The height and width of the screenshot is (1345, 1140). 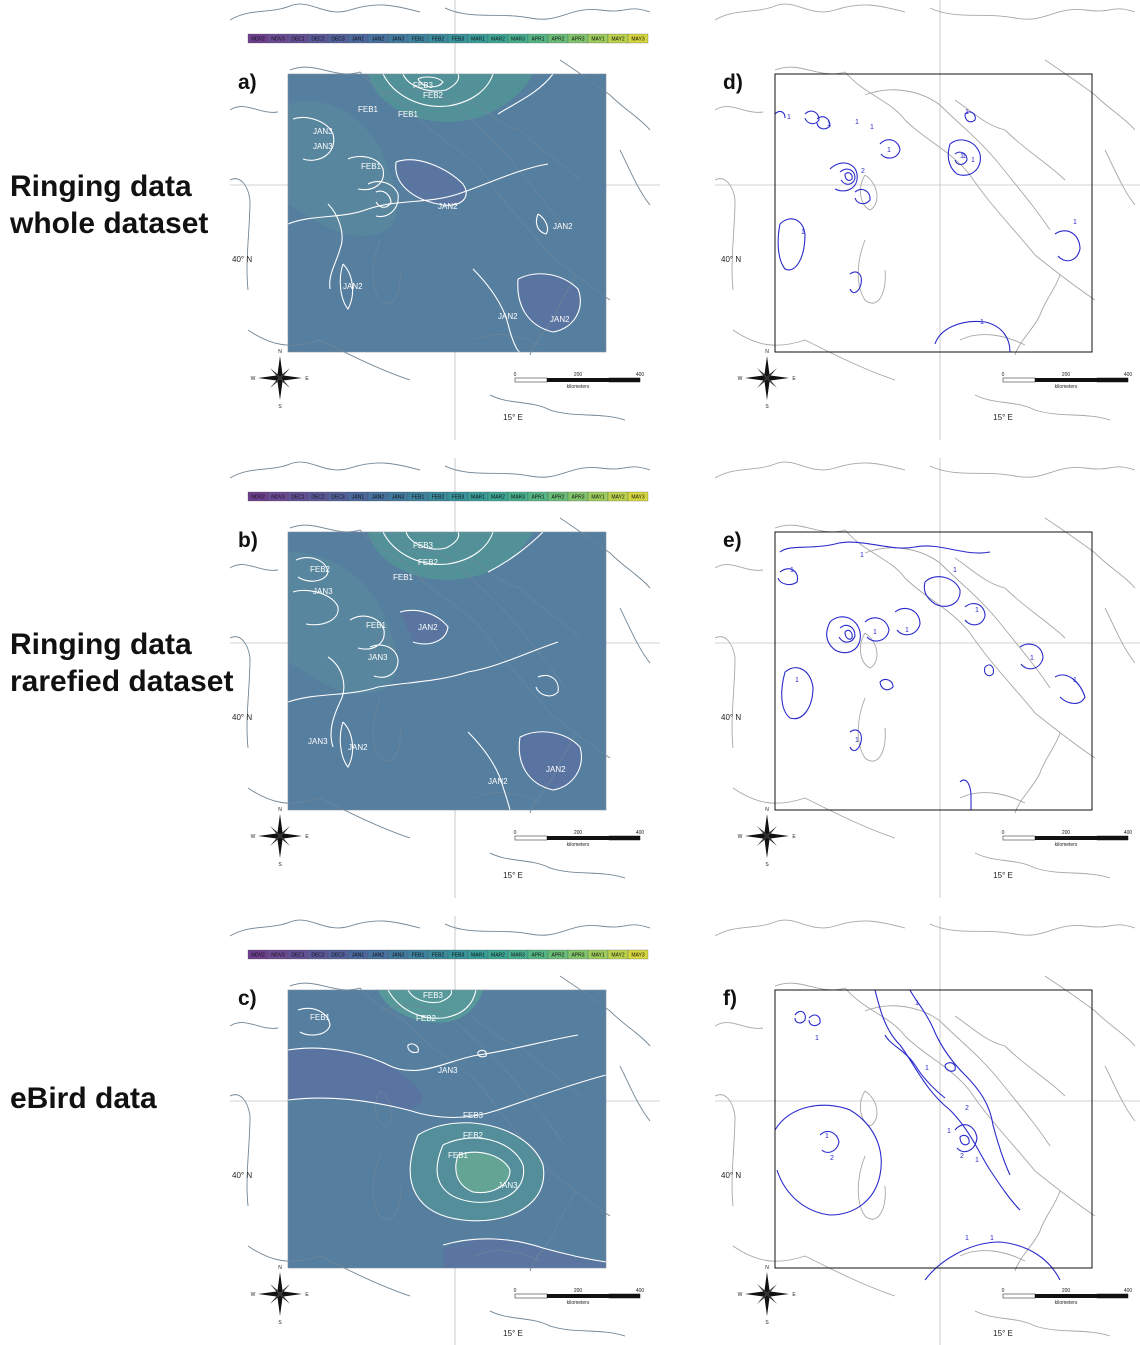 What do you see at coordinates (617, 40) in the screenshot?
I see `legend-label: MAY2` at bounding box center [617, 40].